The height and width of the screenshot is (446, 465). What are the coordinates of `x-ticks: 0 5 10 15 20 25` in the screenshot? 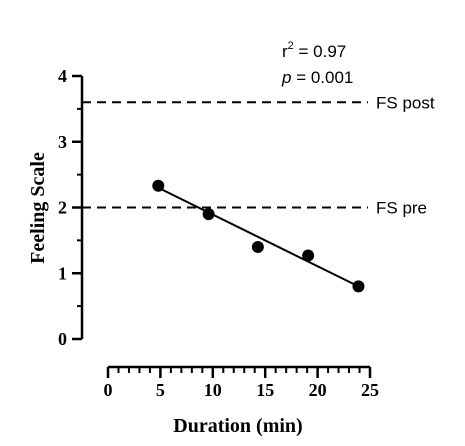 It's located at (241, 383).